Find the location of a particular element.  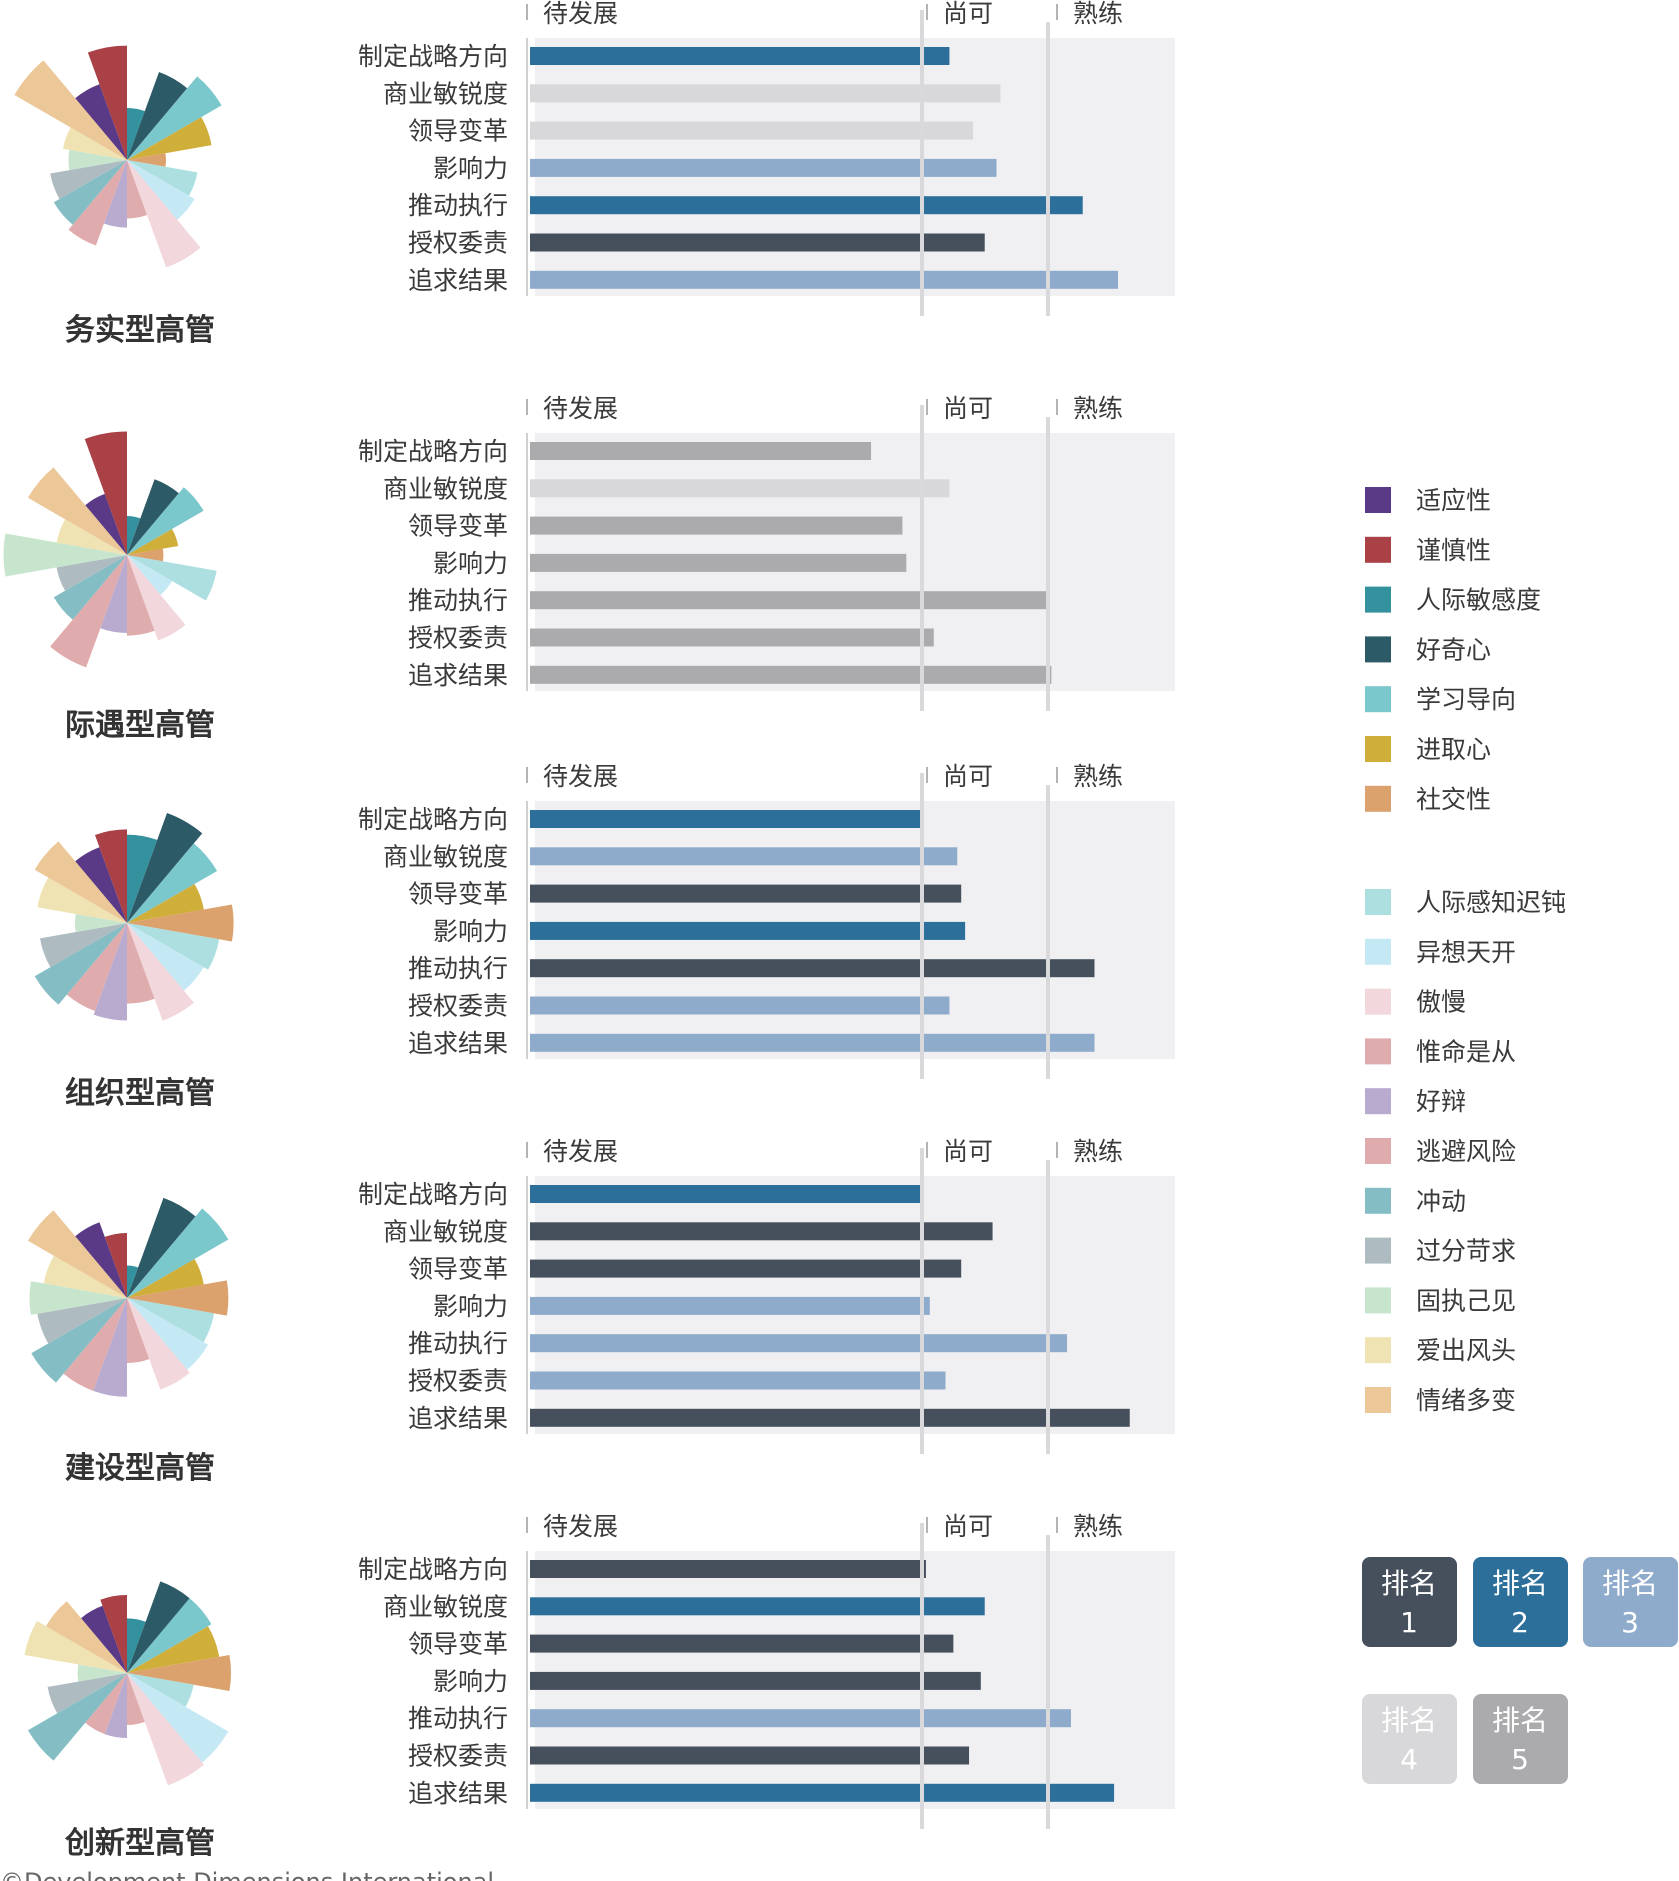

legend-label: 好辩 is located at coordinates (1441, 1101).